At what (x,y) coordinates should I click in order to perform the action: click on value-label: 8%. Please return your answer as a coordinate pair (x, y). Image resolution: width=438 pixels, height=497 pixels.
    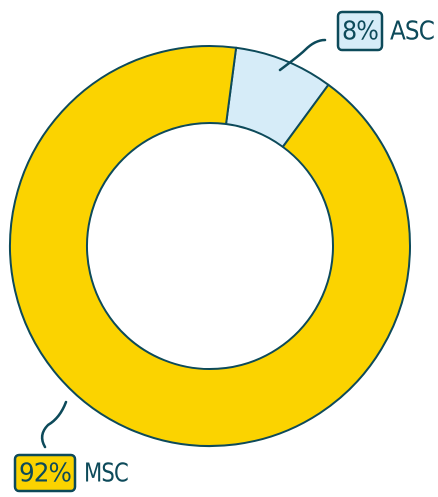
    Looking at the image, I should click on (360, 32).